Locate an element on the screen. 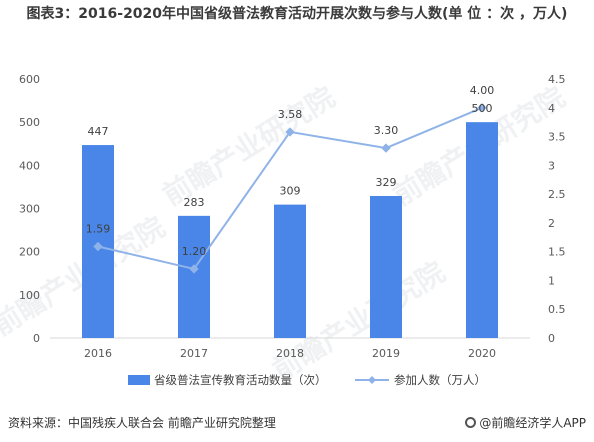 This screenshot has width=594, height=442. y-left-tick-label: 100 is located at coordinates (29, 295).